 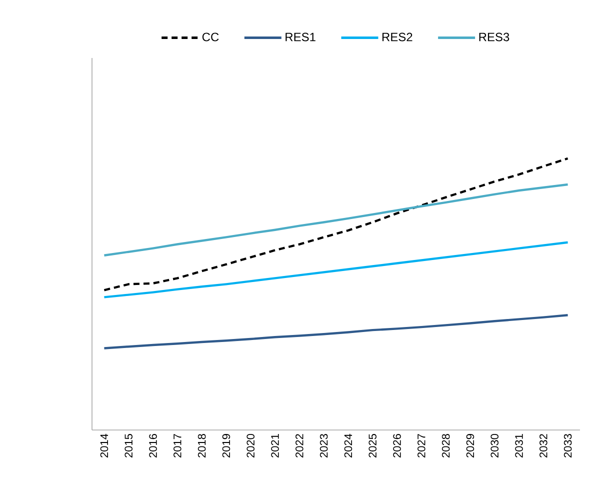 What do you see at coordinates (275, 446) in the screenshot?
I see `x-tick-label: 2021` at bounding box center [275, 446].